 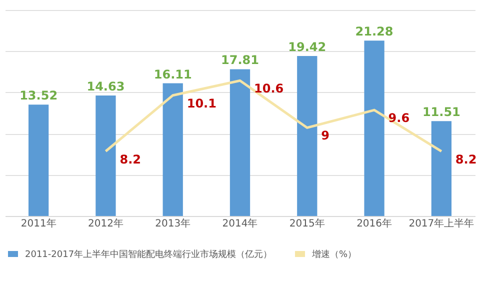 I want to click on x-tick-label: 2017年上半年, so click(x=441, y=224).